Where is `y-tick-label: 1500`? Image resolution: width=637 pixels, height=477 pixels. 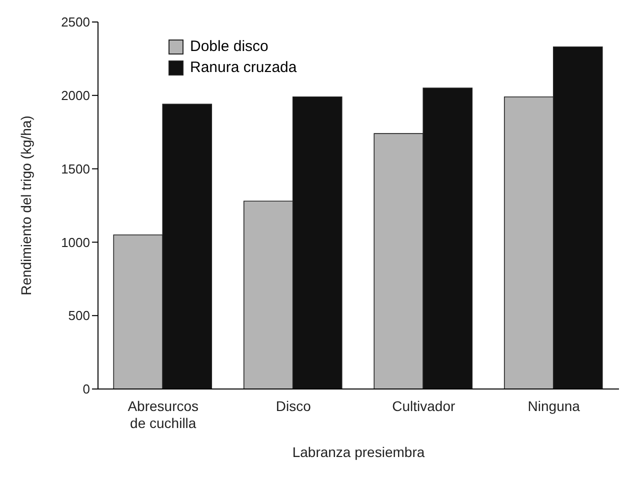 y-tick-label: 1500 is located at coordinates (75, 168).